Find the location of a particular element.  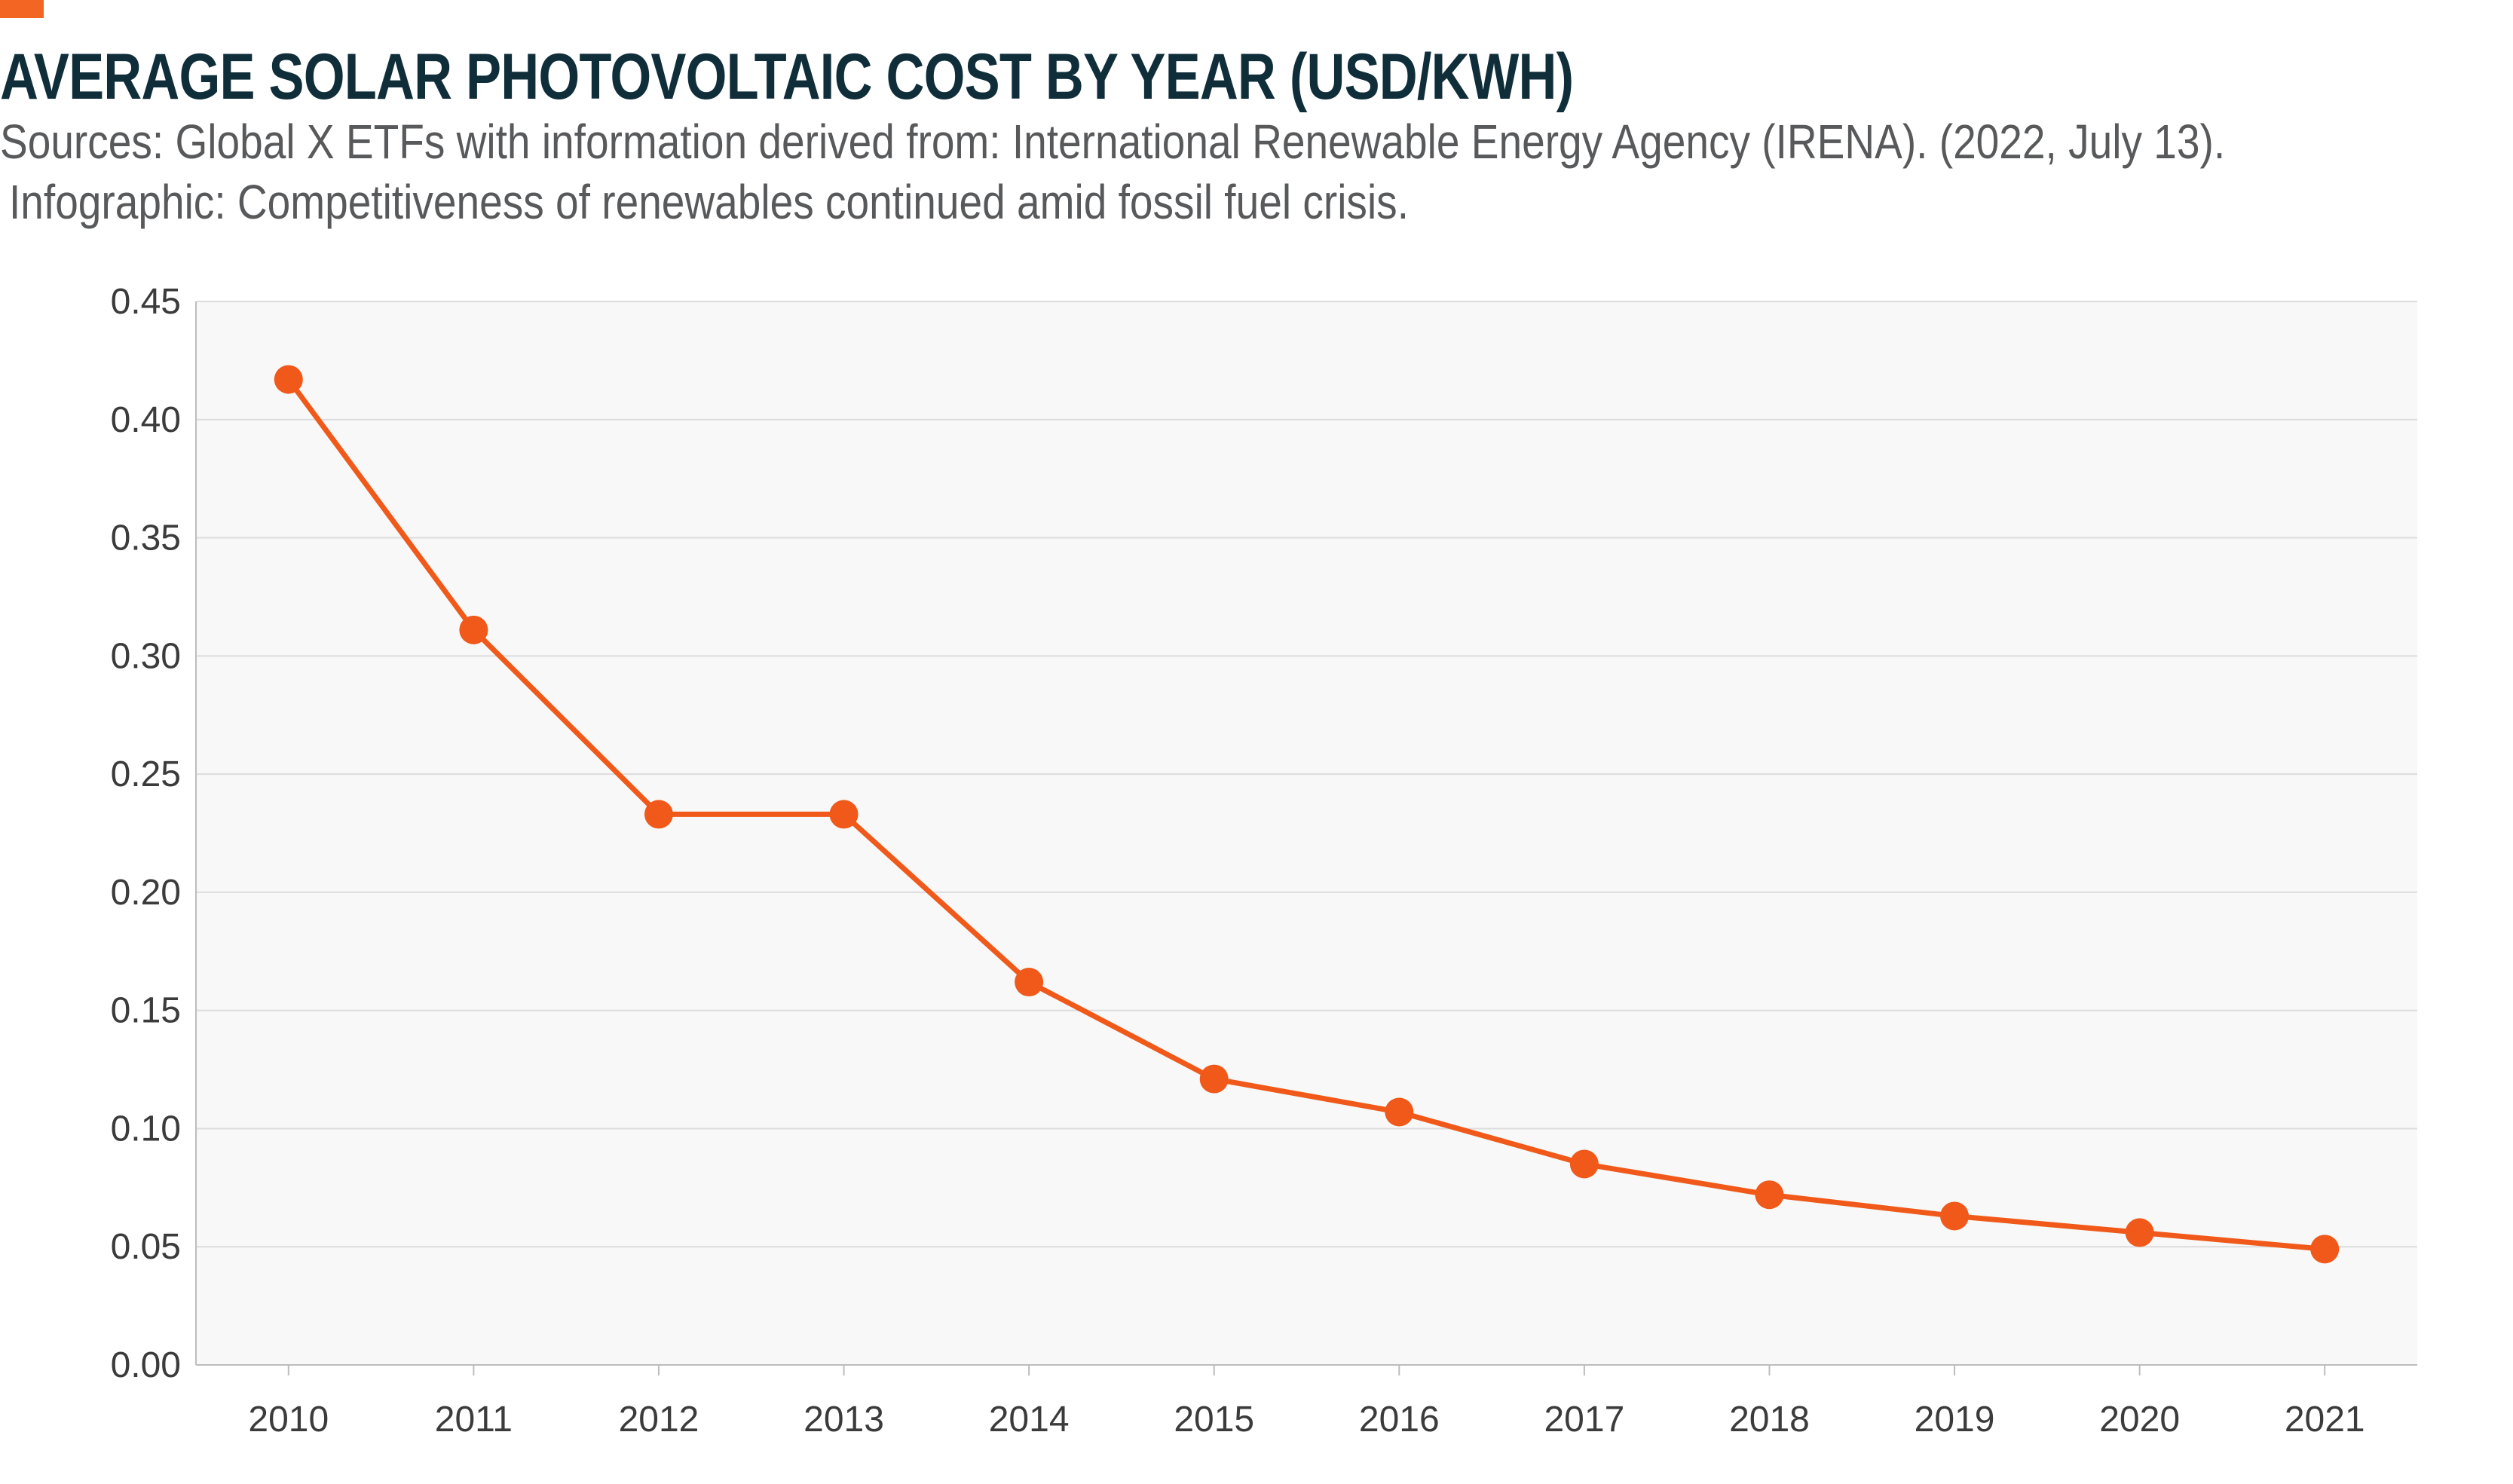

x-tick-label: 2019 is located at coordinates (1955, 1420).